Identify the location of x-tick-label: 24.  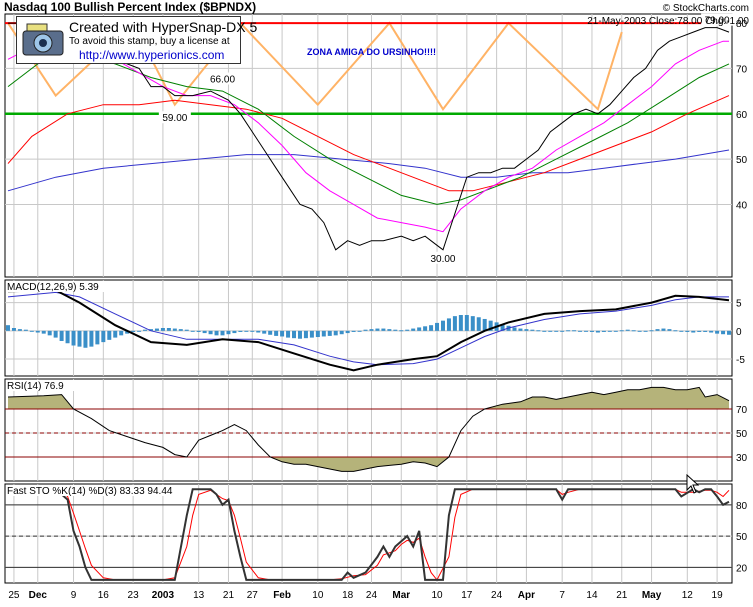
(497, 595).